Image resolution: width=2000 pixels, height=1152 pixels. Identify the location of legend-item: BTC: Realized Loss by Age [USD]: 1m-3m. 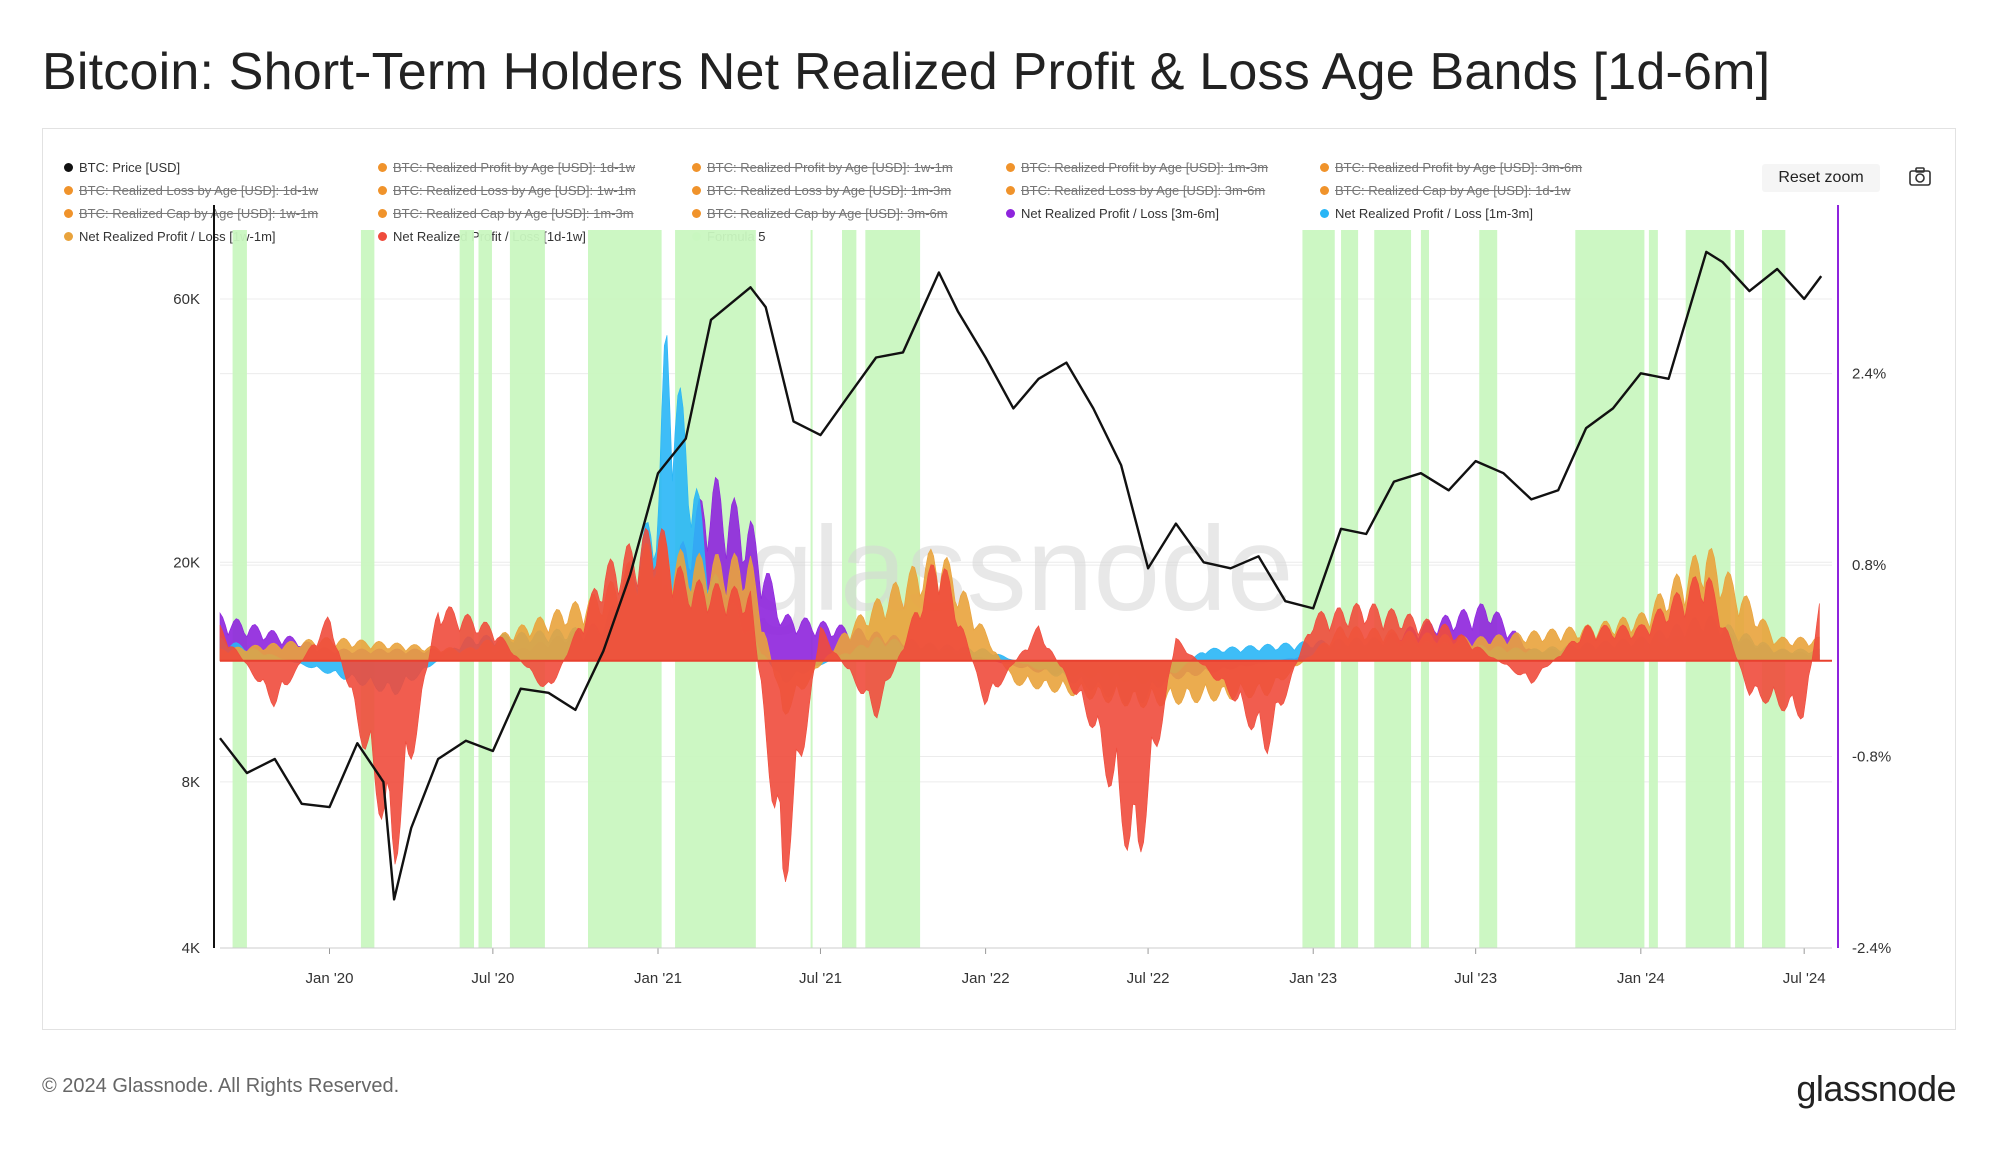
(821, 190).